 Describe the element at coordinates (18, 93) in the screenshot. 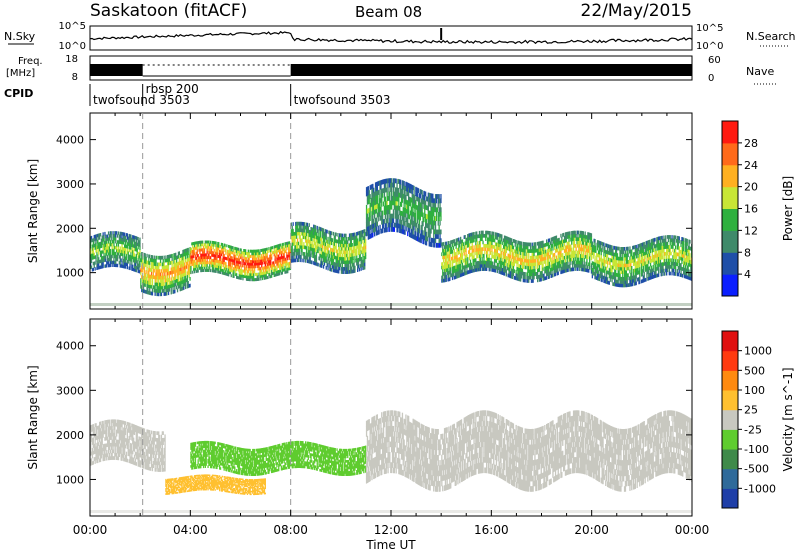

I see `cpid-label: CPID` at that location.